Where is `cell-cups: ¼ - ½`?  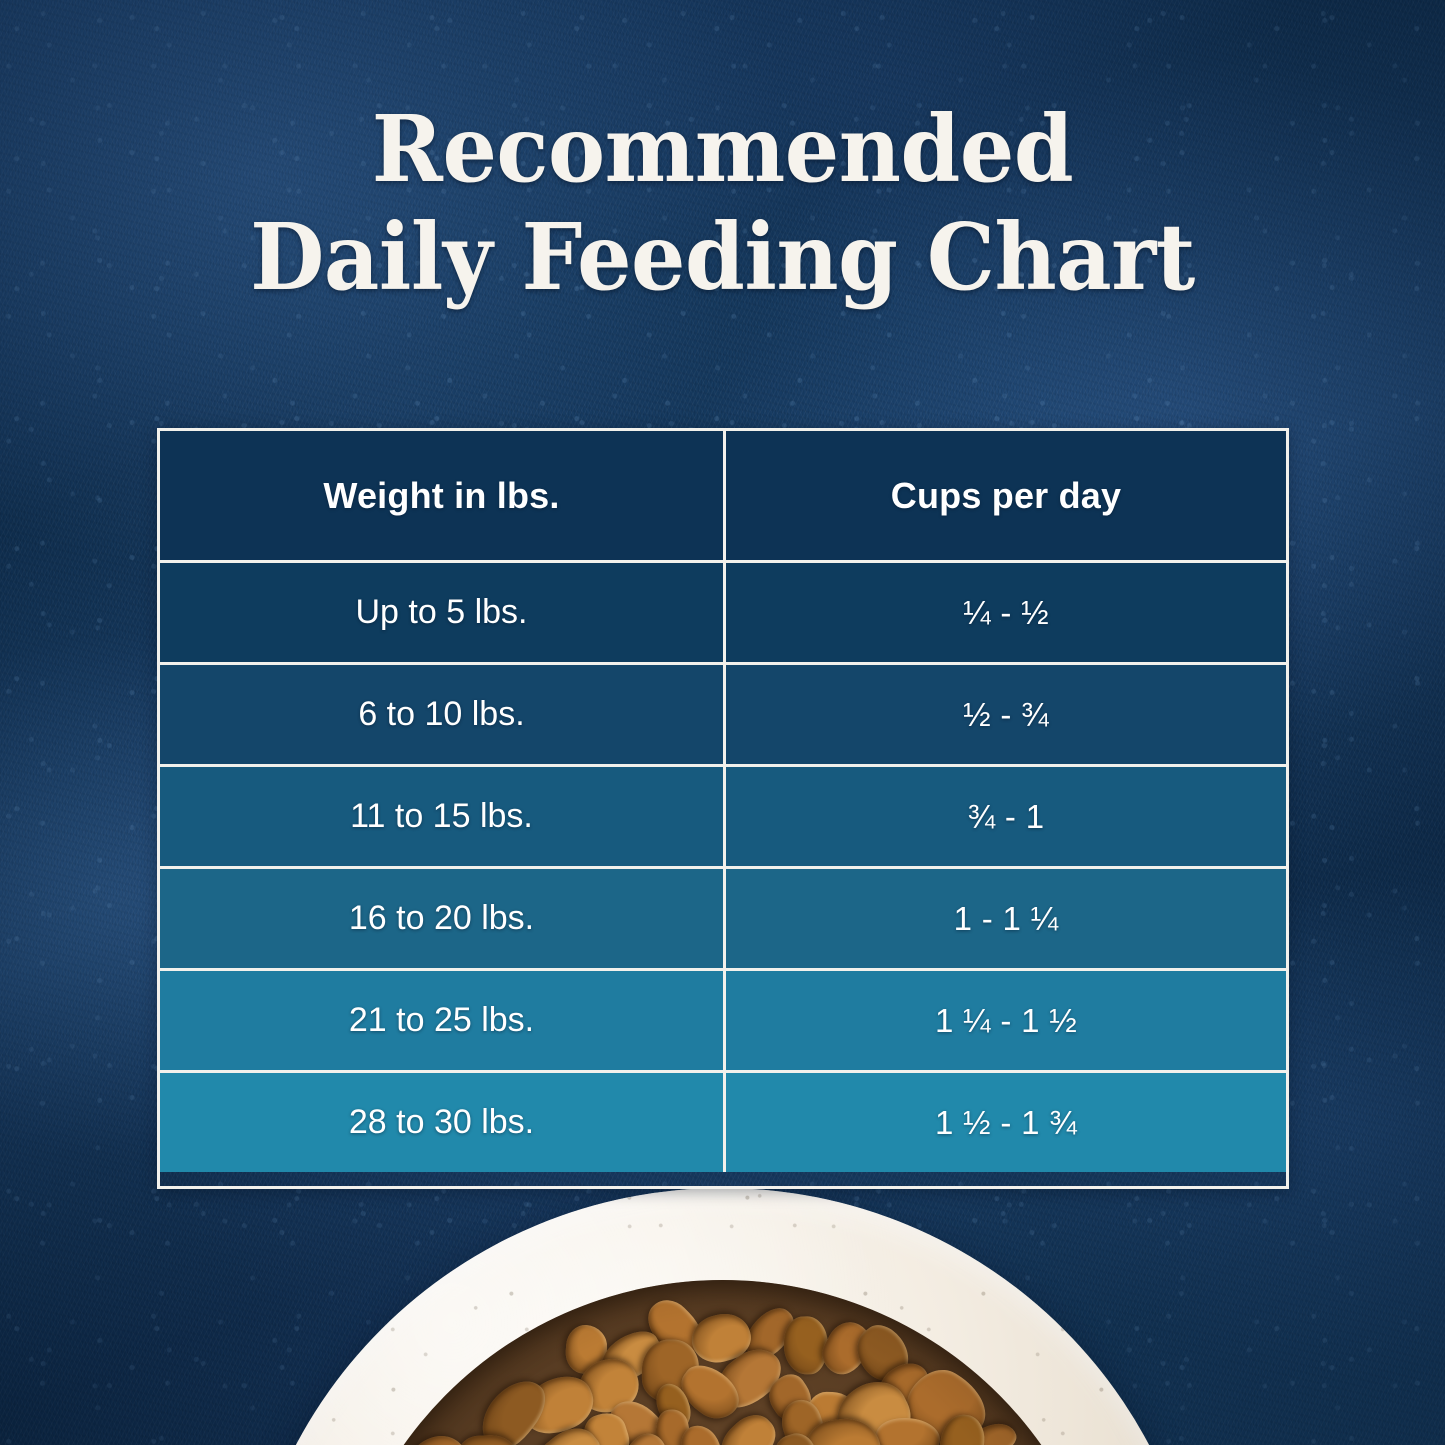
cell-cups: ¼ - ½ is located at coordinates (1006, 612).